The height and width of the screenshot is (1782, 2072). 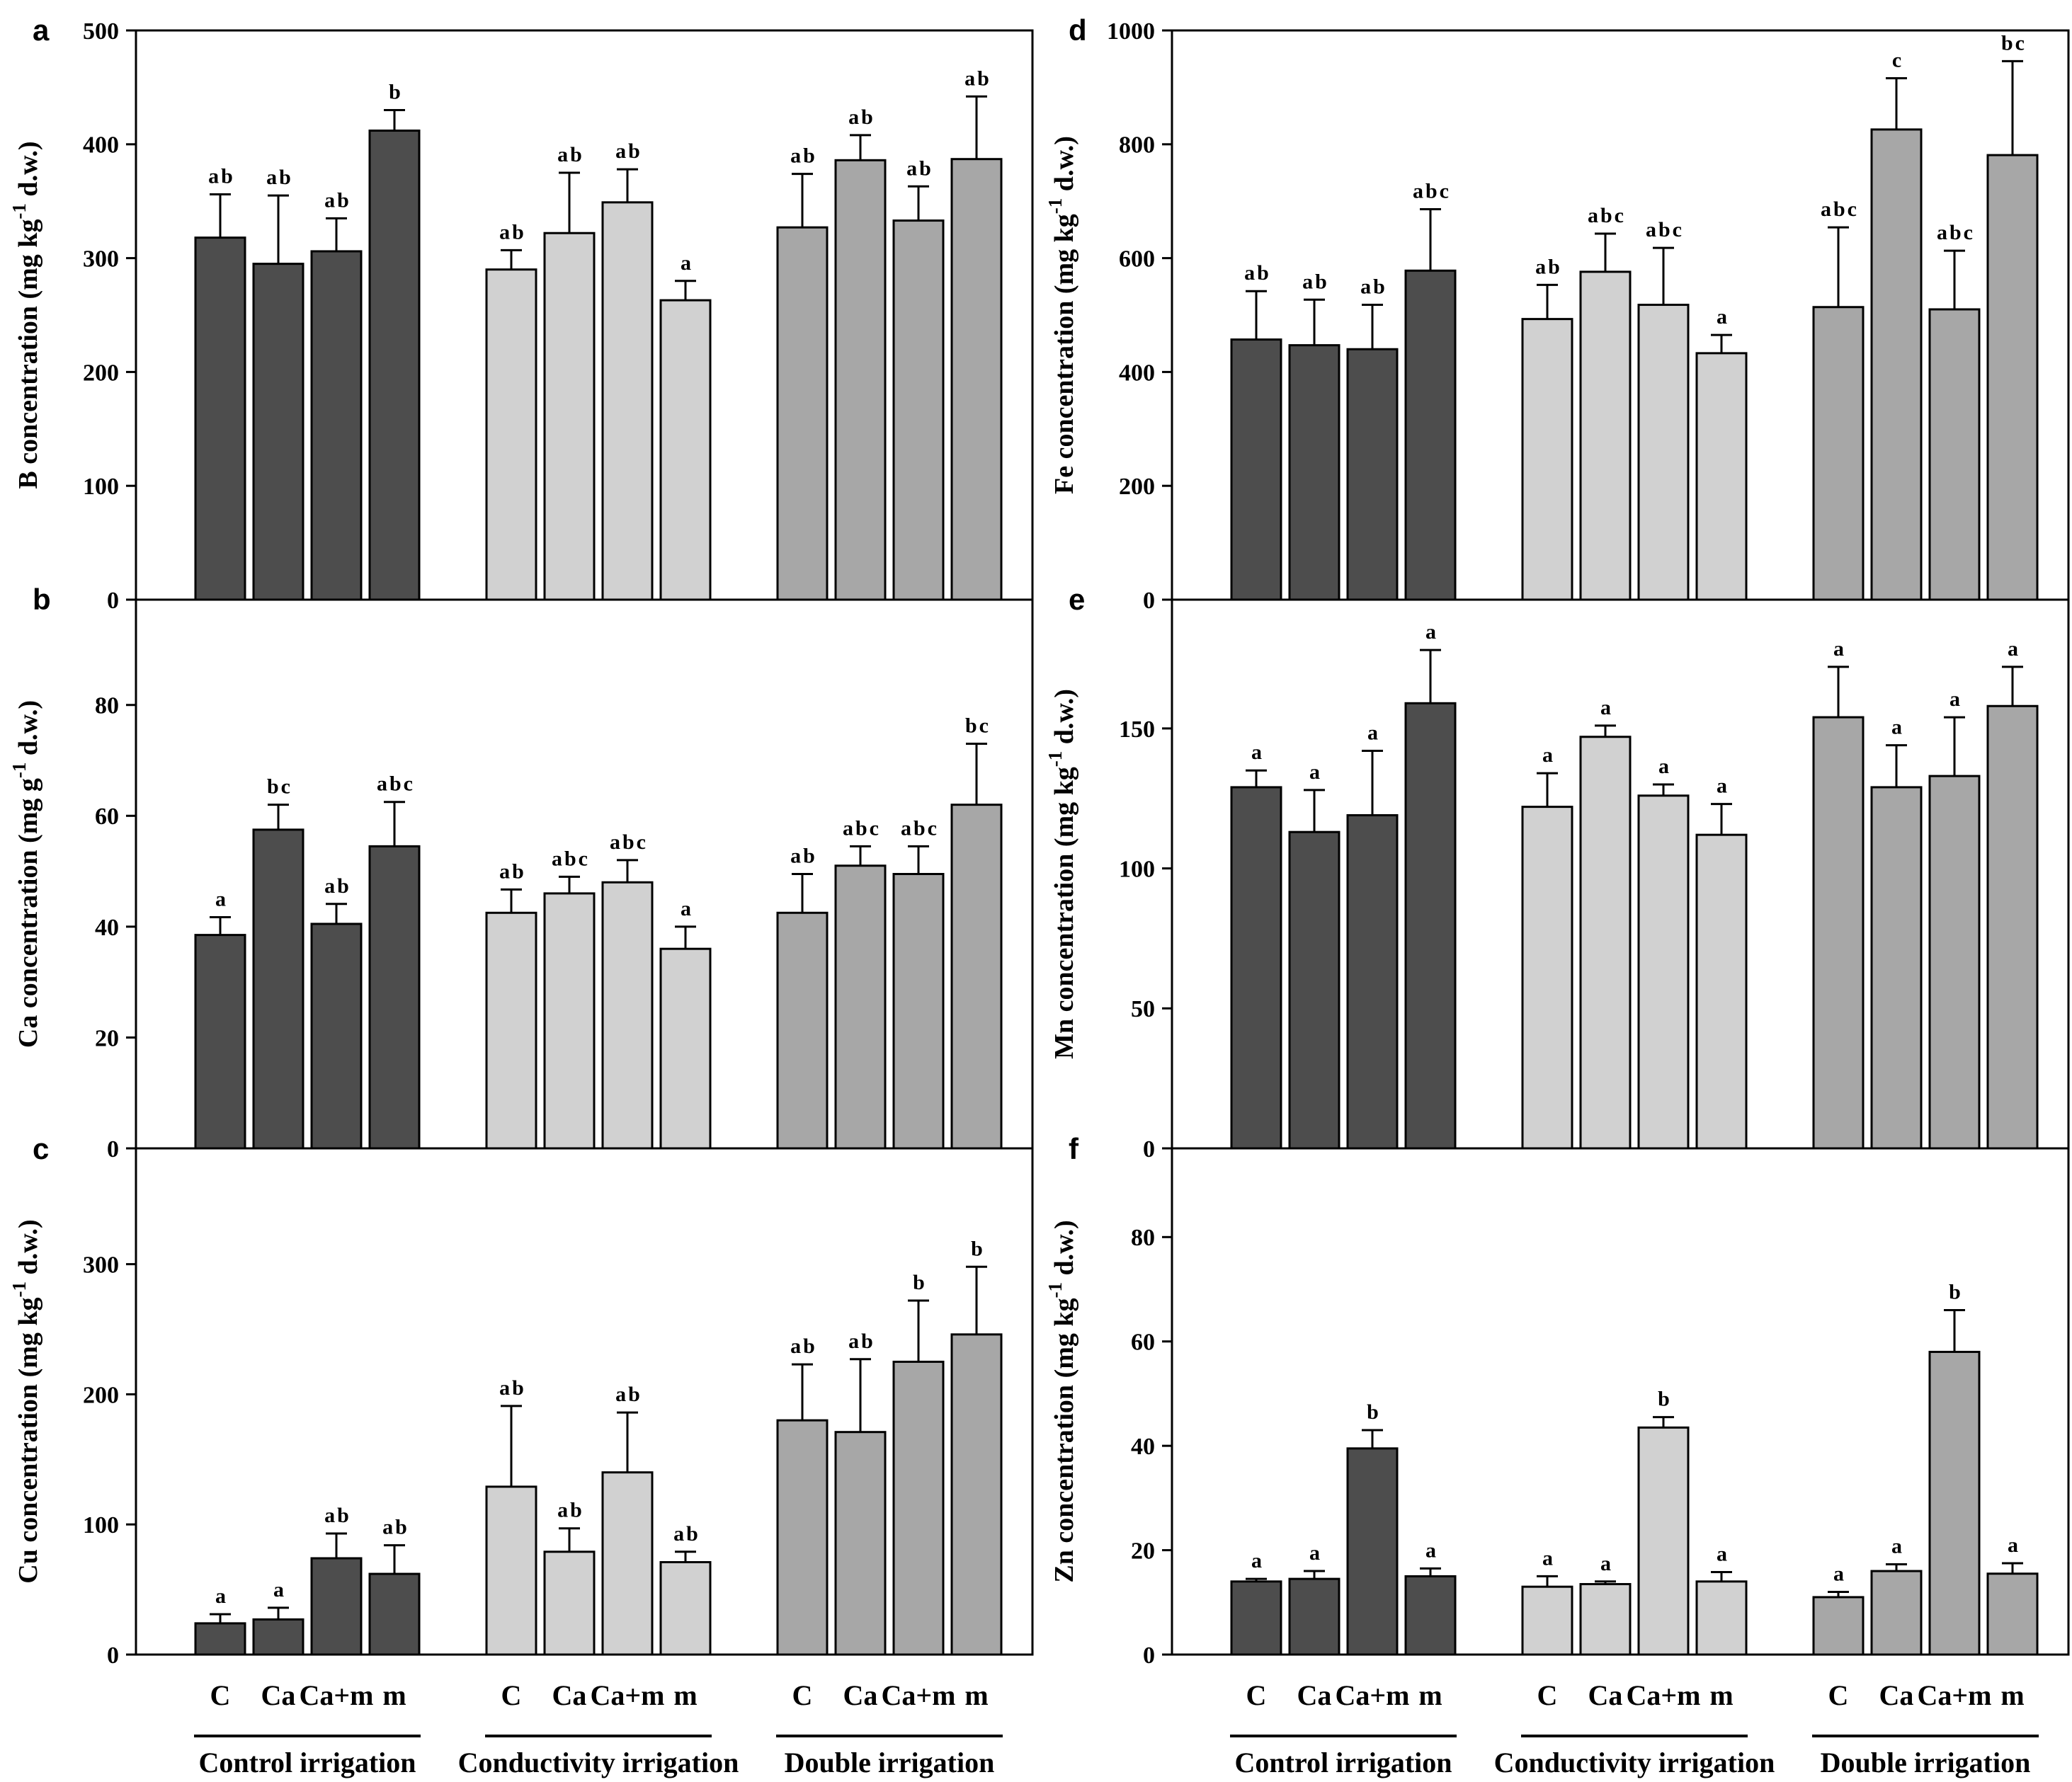 I want to click on bar-d-conductivity-Ca+m, so click(x=1663, y=452).